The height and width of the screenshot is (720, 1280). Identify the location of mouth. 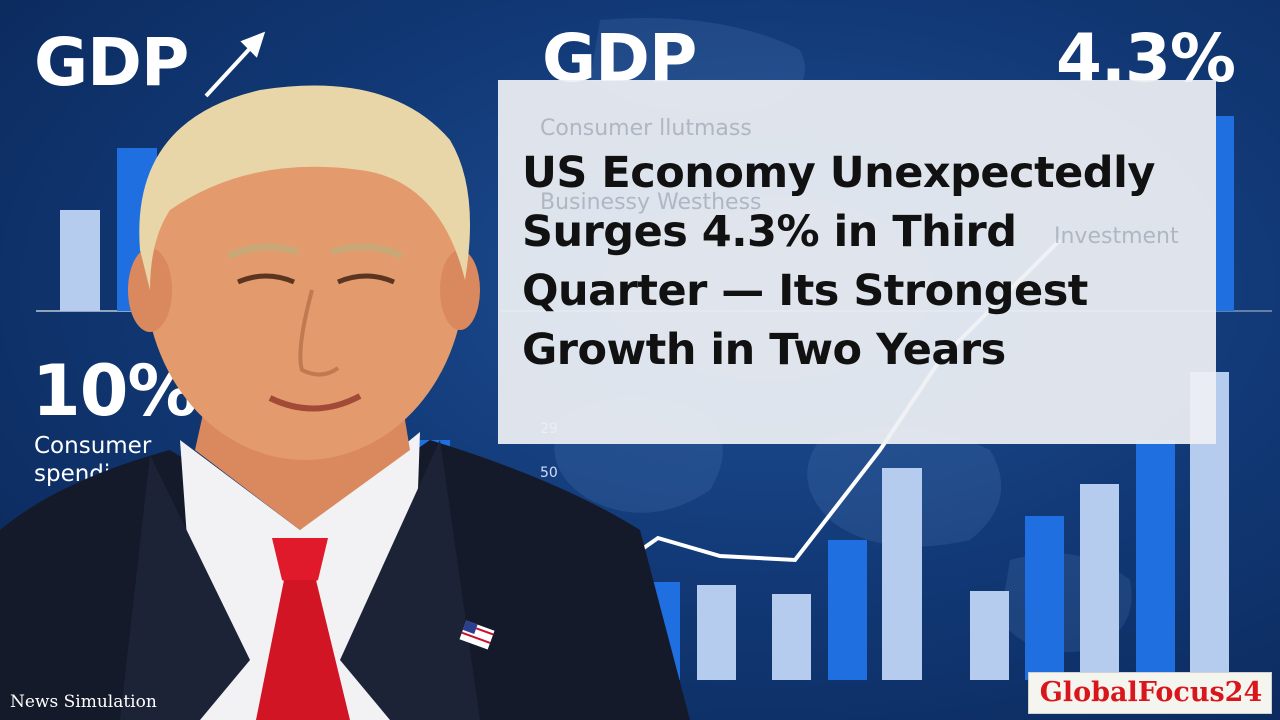
(315, 402).